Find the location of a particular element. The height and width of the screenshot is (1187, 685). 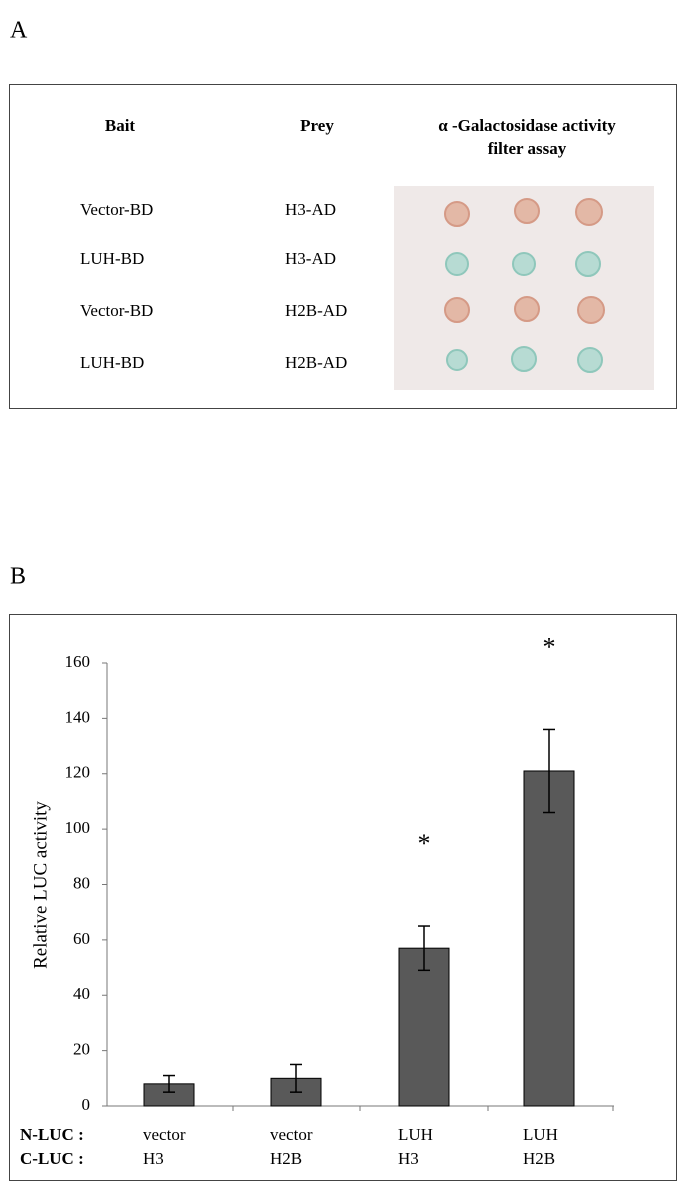

panel-label: B is located at coordinates (18, 577).